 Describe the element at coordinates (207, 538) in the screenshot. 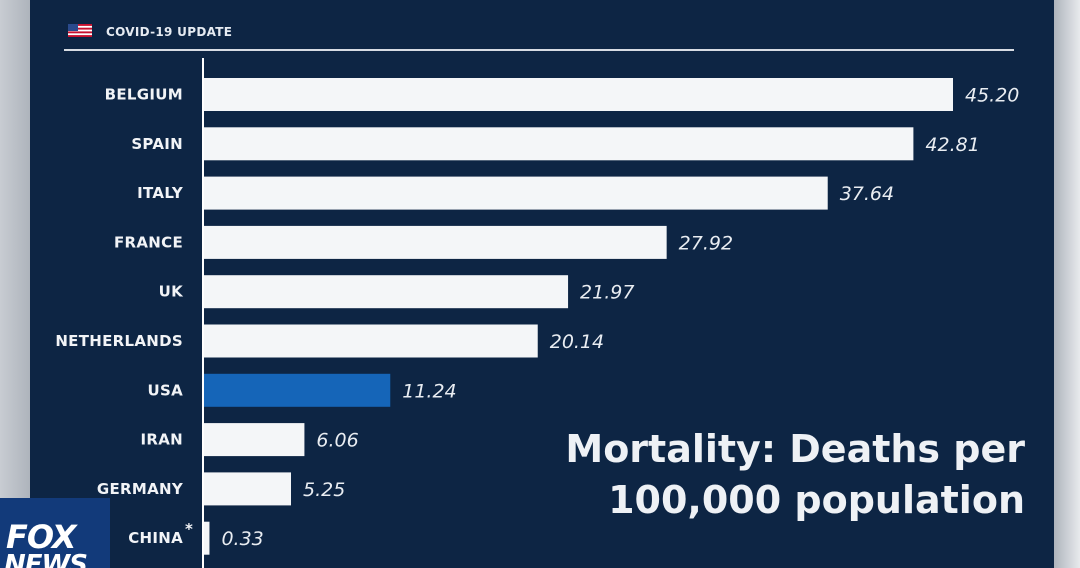

I see `bar-china` at that location.